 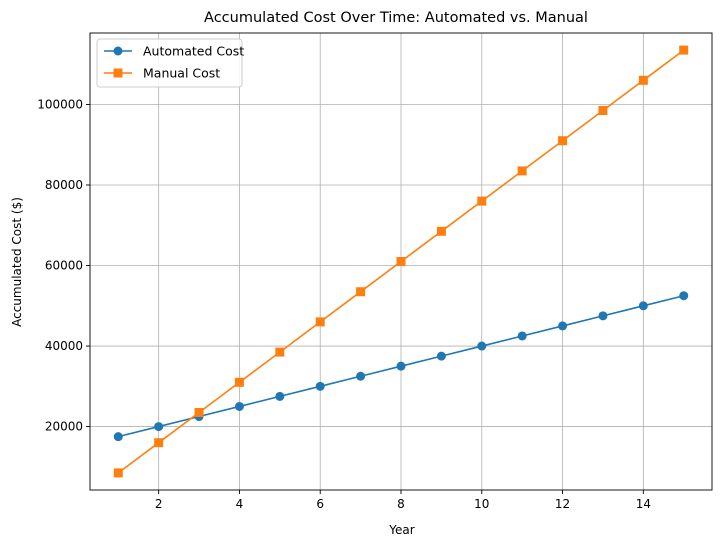 I want to click on legend: Automated Cost Manual Cost, so click(x=170, y=63).